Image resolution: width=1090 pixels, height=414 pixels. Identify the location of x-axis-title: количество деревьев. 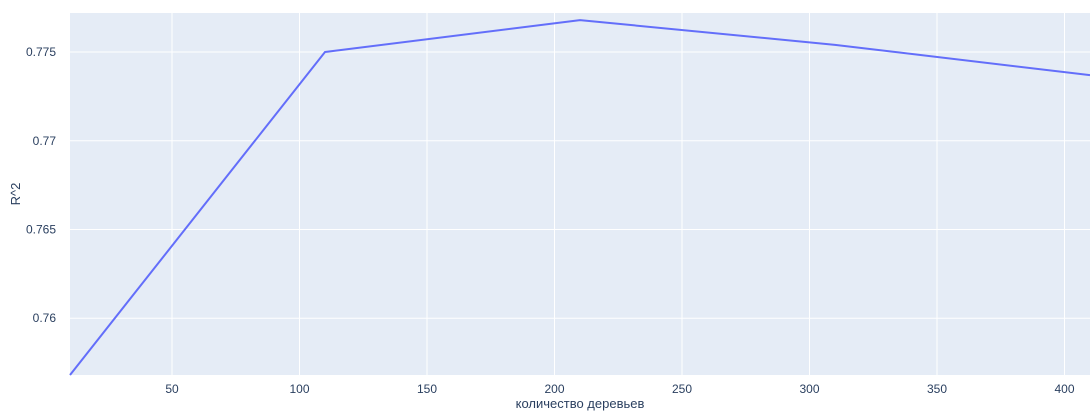
(580, 403).